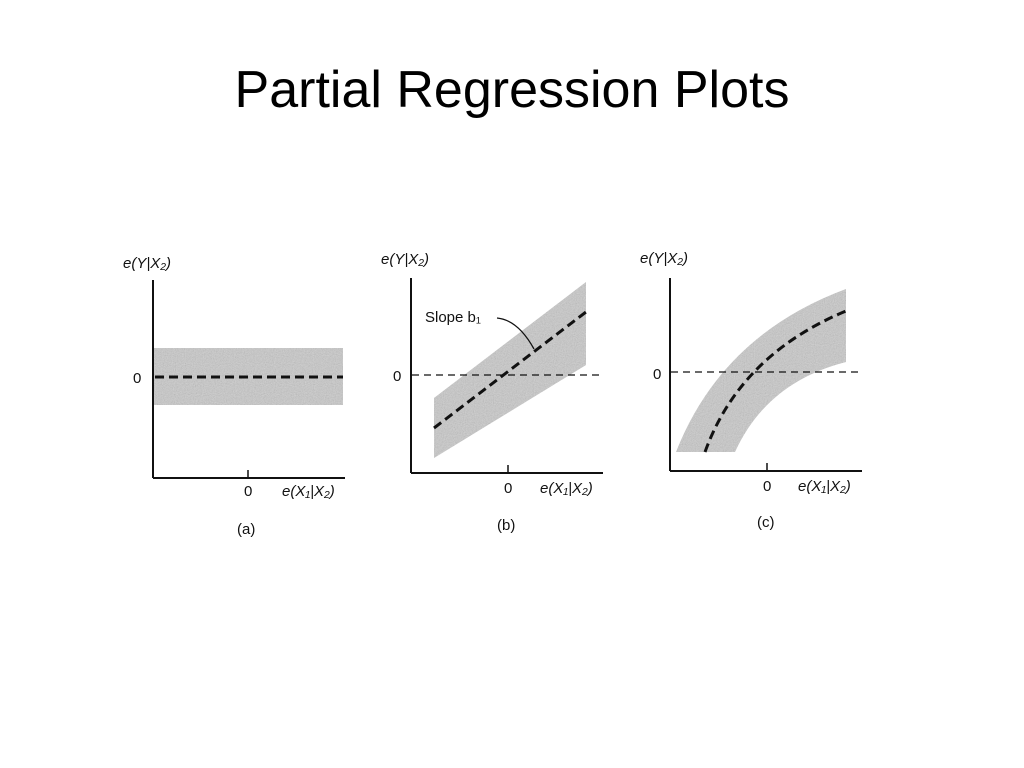 The width and height of the screenshot is (1024, 768). I want to click on panel-b: Slope b₁ e(Y|X₂) 0 0 e(X₁|X₂) (b), so click(492, 392).